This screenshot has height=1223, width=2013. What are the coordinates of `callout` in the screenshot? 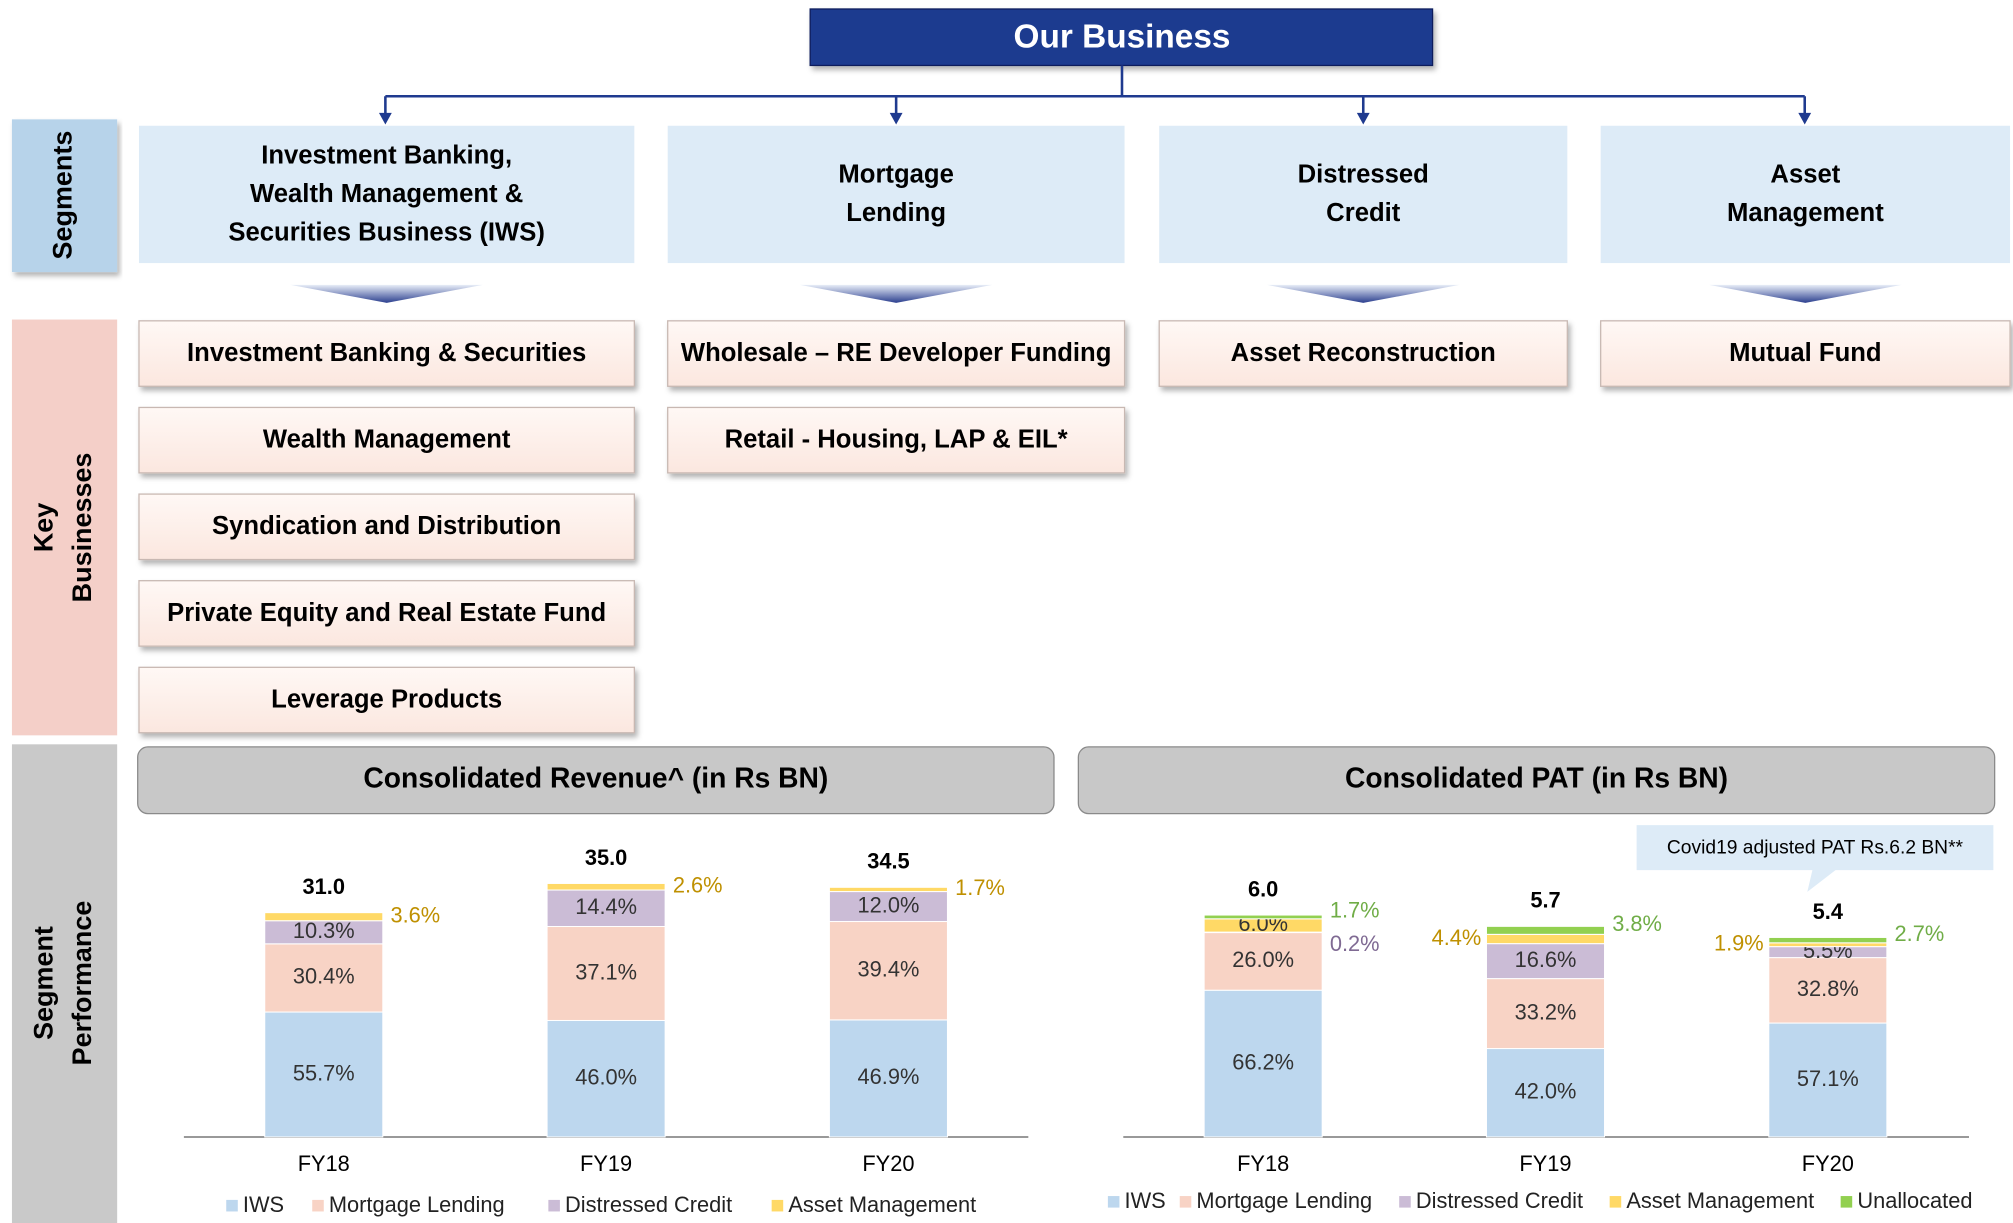 It's located at (1815, 858).